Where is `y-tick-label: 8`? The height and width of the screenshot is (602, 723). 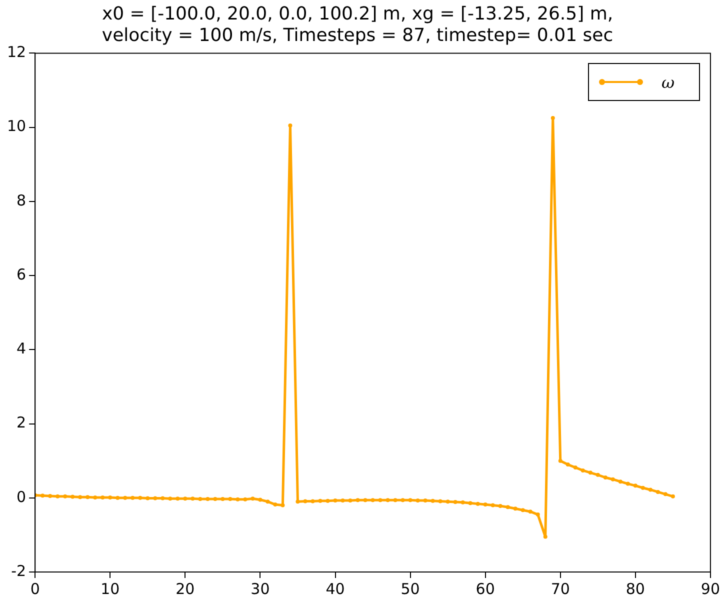 y-tick-label: 8 is located at coordinates (21, 200).